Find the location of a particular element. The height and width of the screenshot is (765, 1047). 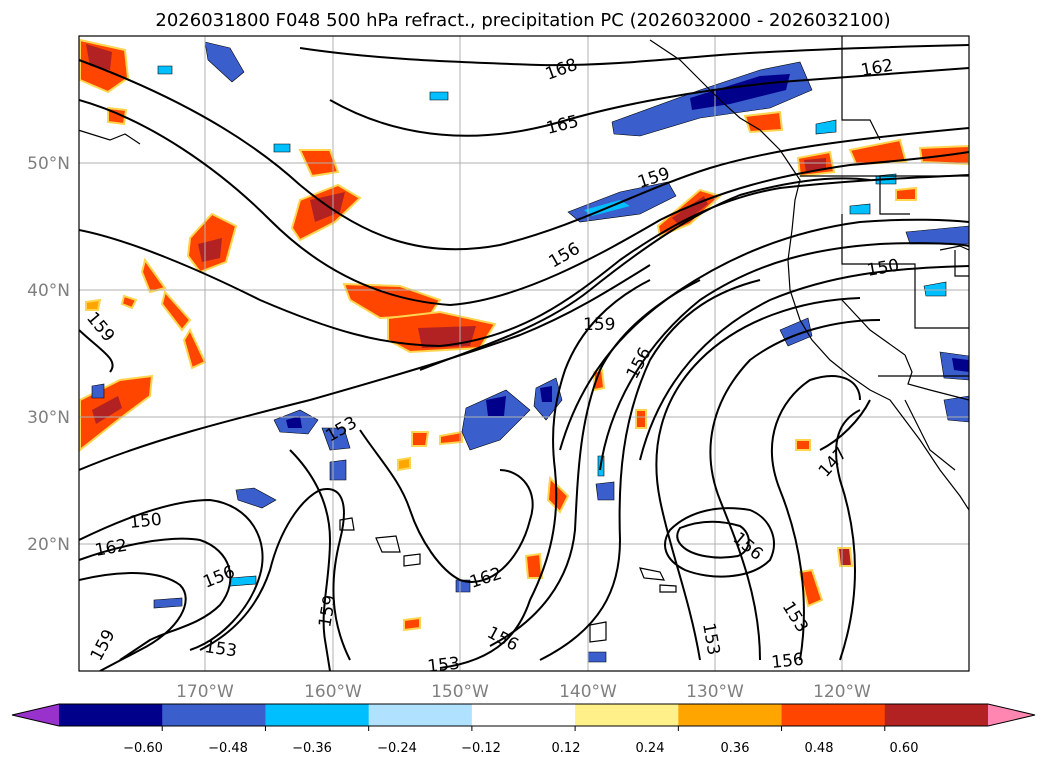

colorbar-extend-high is located at coordinates (1011, 715).